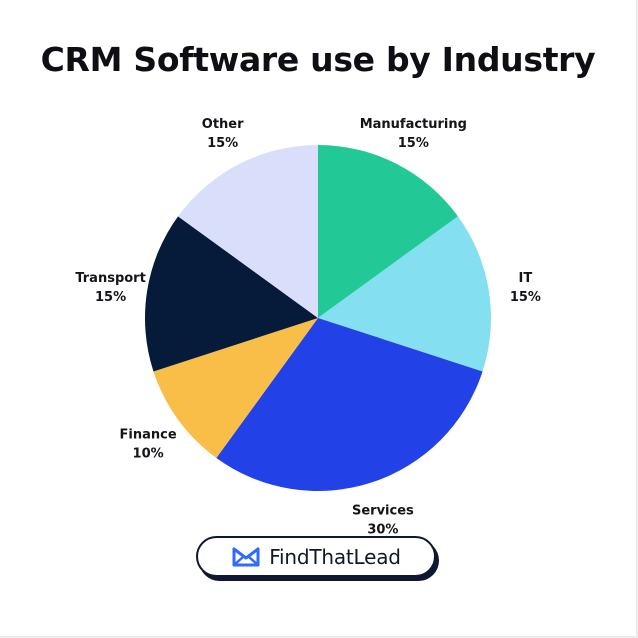 The height and width of the screenshot is (638, 638). What do you see at coordinates (413, 124) in the screenshot?
I see `slice-category-label: Manufacturing` at bounding box center [413, 124].